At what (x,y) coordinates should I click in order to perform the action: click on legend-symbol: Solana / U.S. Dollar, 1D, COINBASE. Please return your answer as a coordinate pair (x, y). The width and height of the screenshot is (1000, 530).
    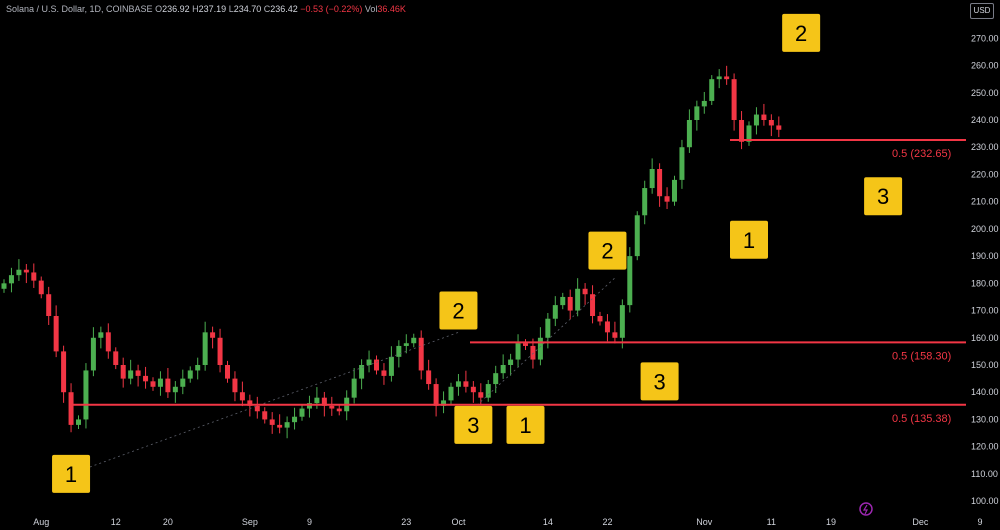
    Looking at the image, I should click on (79, 9).